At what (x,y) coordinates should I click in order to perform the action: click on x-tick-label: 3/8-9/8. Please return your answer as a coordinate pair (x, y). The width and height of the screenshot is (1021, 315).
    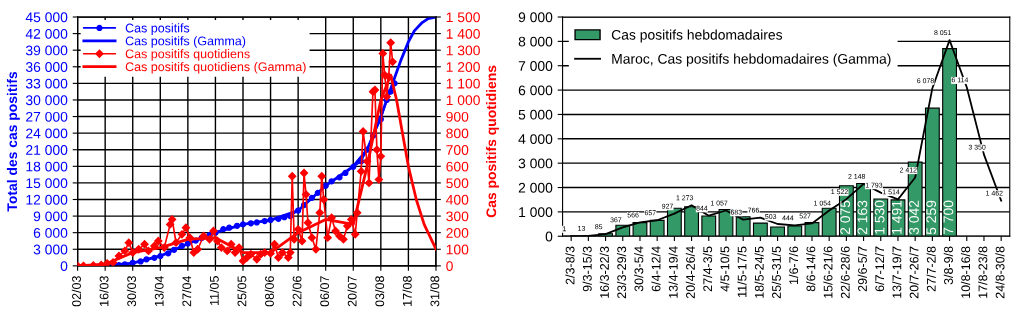
    Looking at the image, I should click on (948, 265).